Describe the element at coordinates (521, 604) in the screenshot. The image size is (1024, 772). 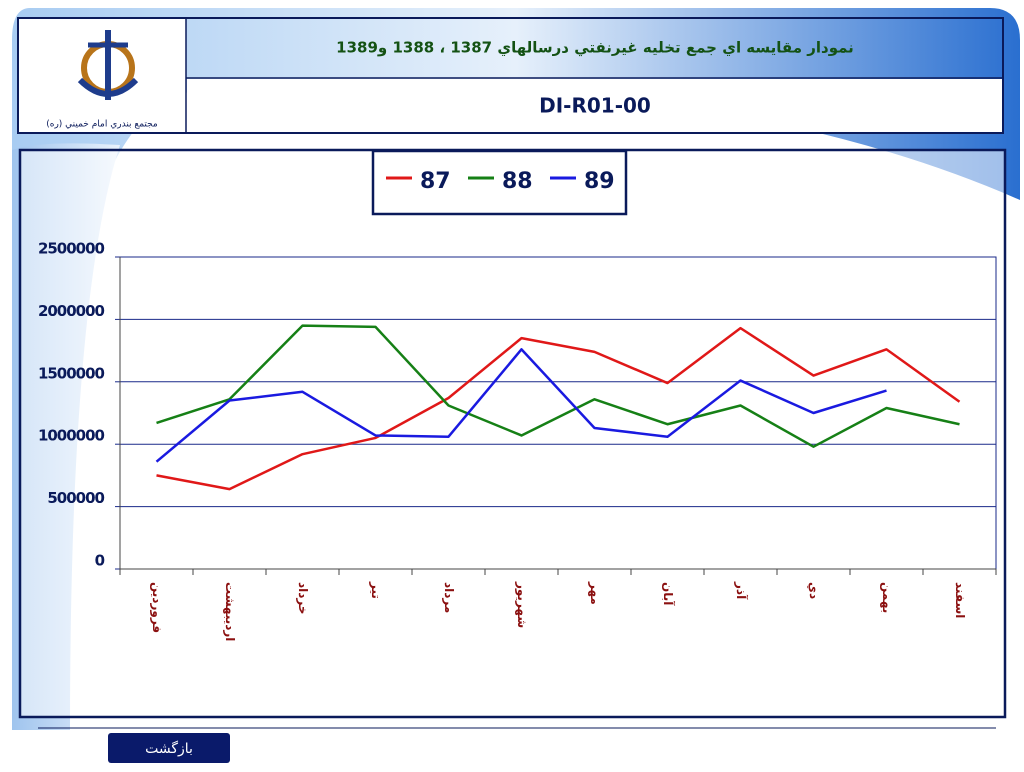
I see `x-tick-label: شهريور` at that location.